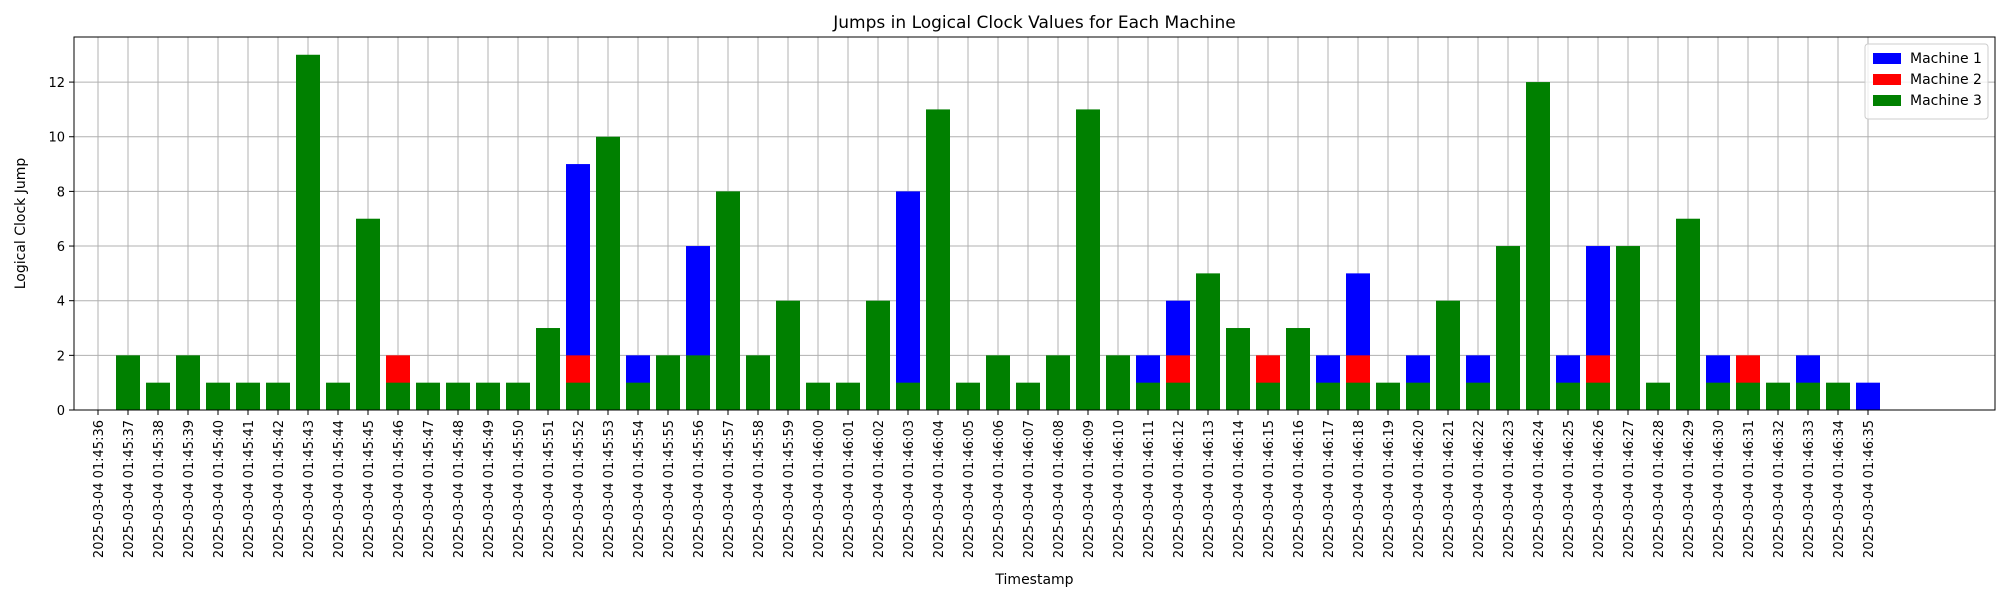  Describe the element at coordinates (1179, 489) in the screenshot. I see `x-tick-label: 2025-03-04 01:46:12` at that location.